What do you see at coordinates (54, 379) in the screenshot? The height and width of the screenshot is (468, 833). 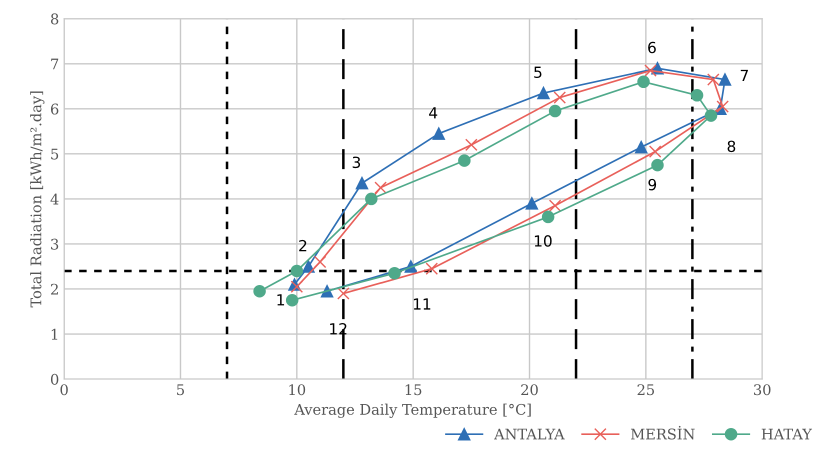 I see `y-tick-label: 0` at bounding box center [54, 379].